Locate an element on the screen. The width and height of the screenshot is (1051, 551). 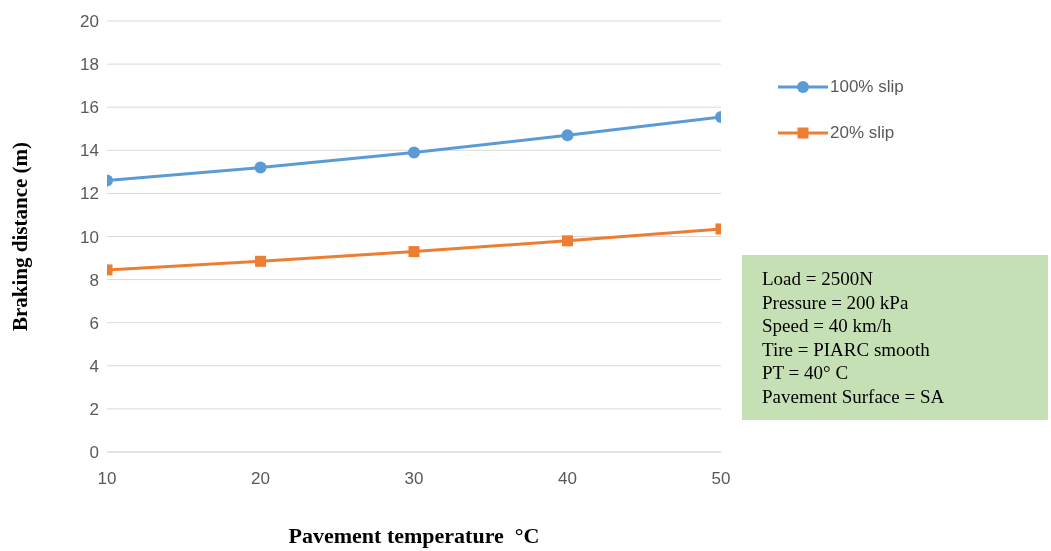
y-tick-label: 6 is located at coordinates (94, 323).